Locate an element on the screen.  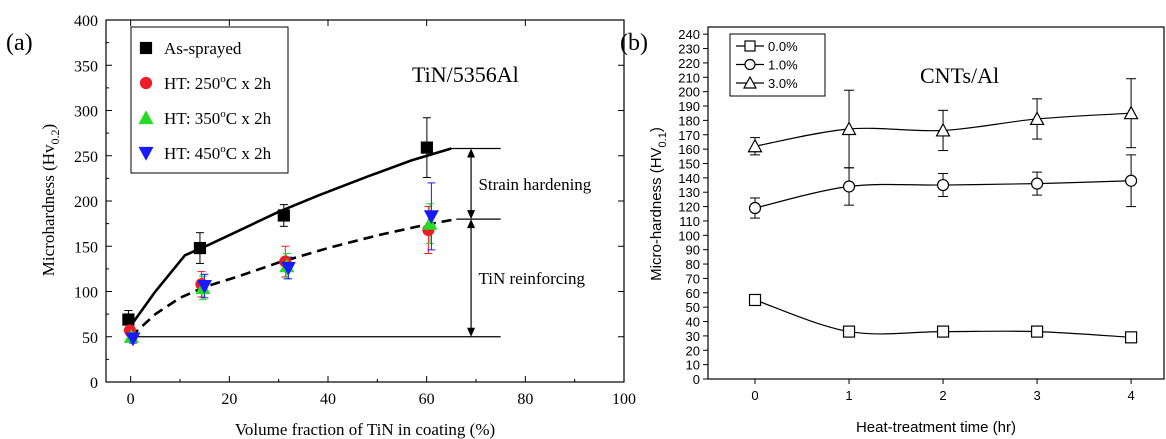
panel-a-y-label-main: Microhardness (Hv is located at coordinates (48, 210).